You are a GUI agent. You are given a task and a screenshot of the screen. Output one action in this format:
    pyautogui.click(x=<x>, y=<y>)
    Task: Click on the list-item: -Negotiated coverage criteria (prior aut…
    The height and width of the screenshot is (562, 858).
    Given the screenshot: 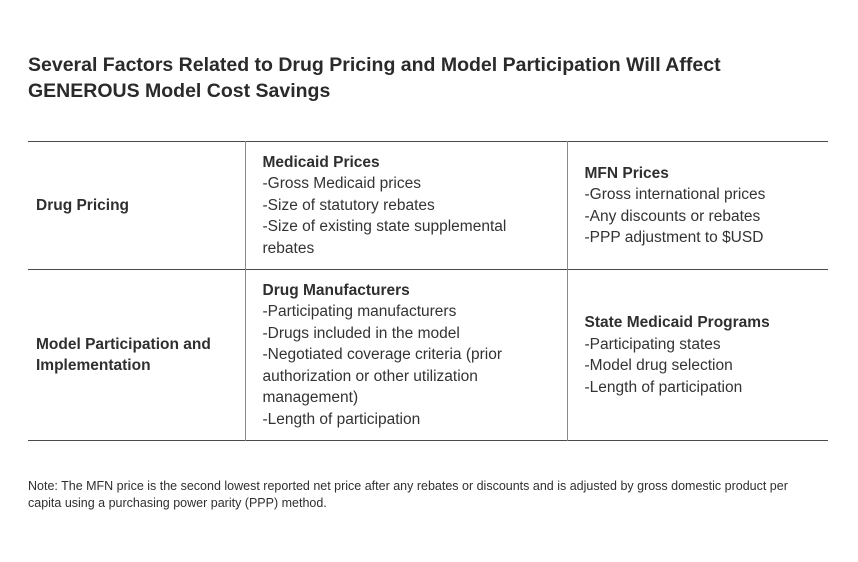 What is the action you would take?
    pyautogui.click(x=382, y=376)
    